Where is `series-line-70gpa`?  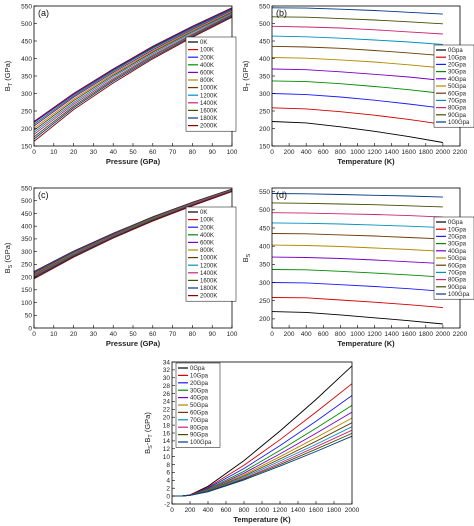
series-line-70gpa is located at coordinates (357, 225).